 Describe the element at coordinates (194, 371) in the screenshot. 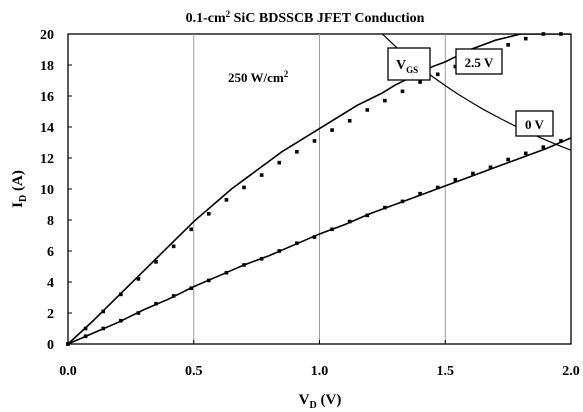

I see `x-tick-label-1: 0.5` at that location.